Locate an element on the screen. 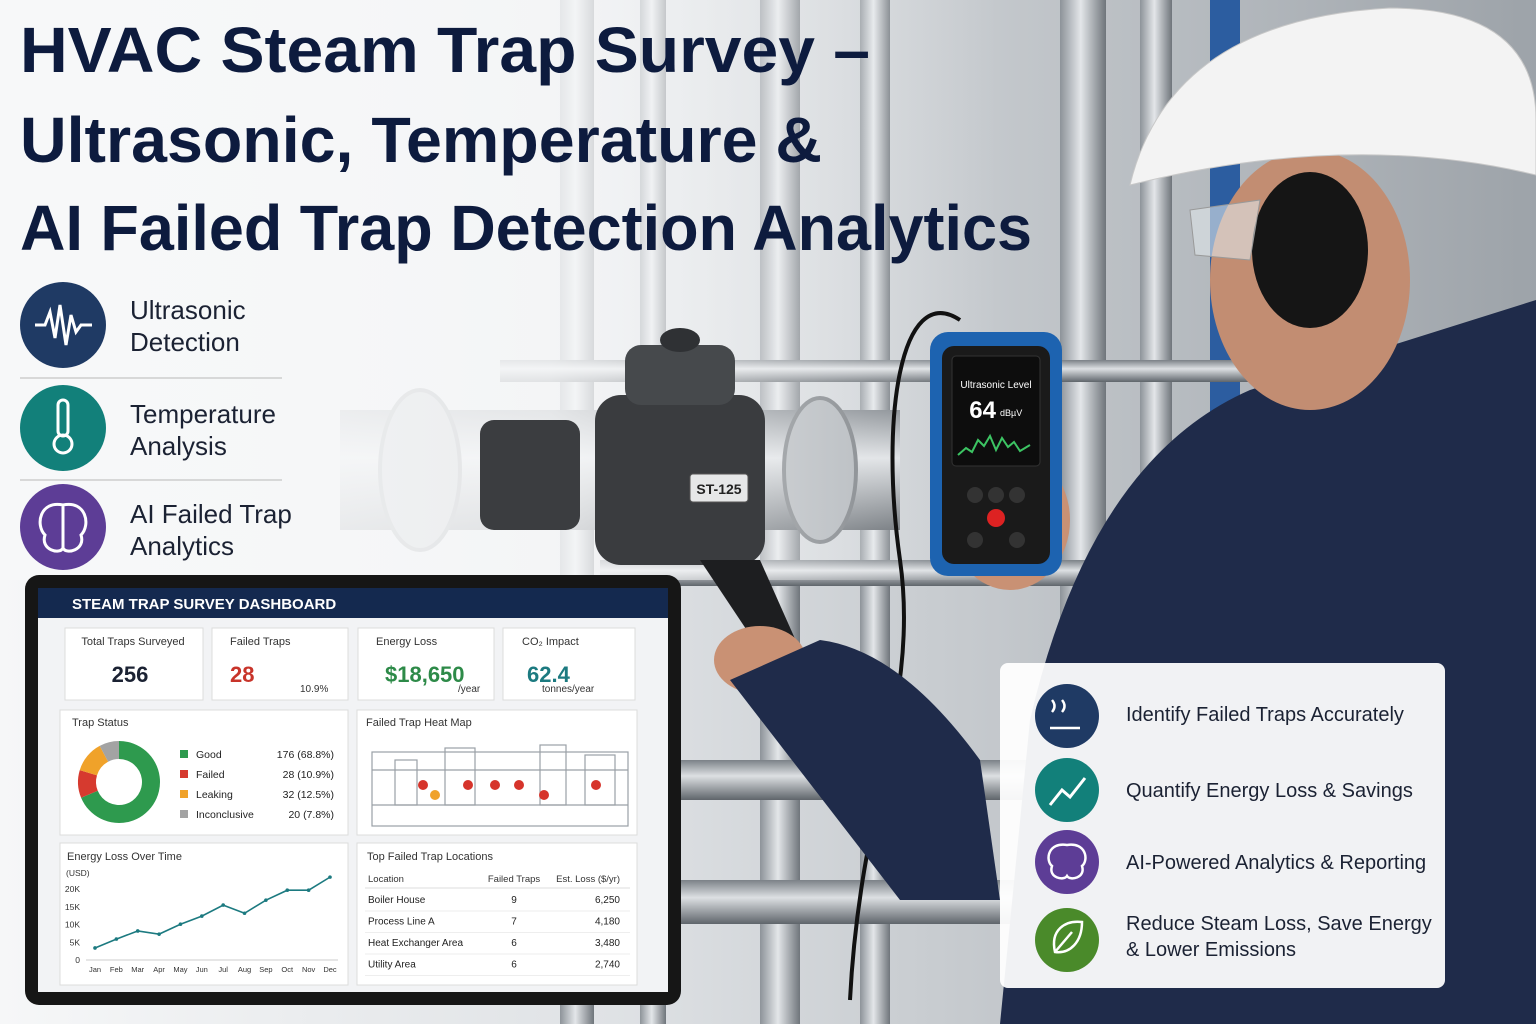  feature-label: AI Failed Trap is located at coordinates (211, 514).